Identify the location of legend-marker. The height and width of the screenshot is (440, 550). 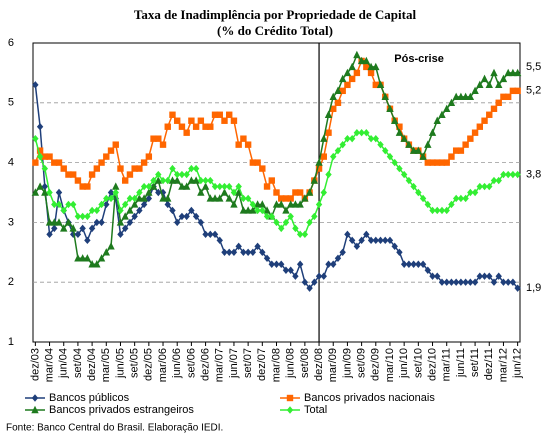
(35, 409).